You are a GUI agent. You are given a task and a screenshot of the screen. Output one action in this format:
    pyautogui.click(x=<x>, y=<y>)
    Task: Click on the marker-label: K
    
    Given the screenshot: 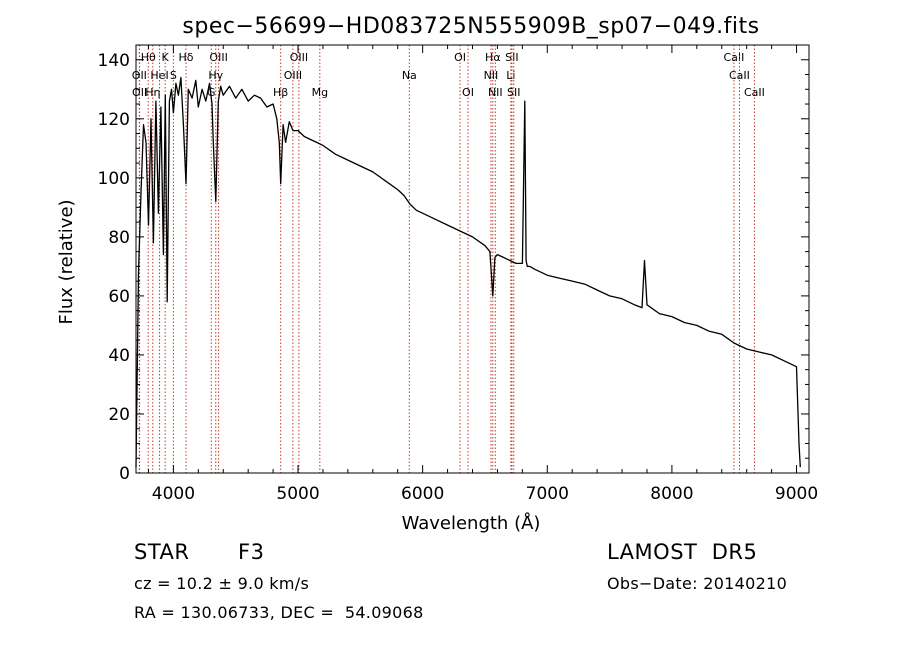 What is the action you would take?
    pyautogui.click(x=166, y=57)
    